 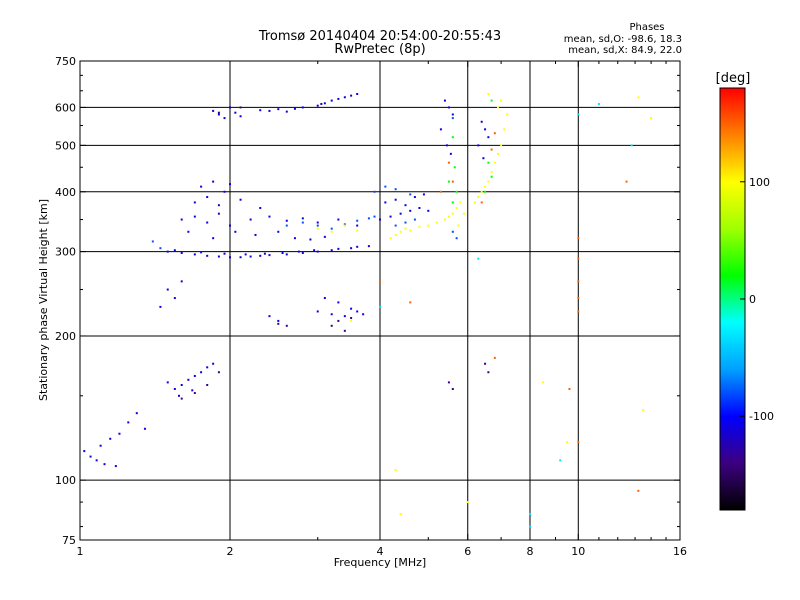 What do you see at coordinates (69, 540) in the screenshot?
I see `y-tick-label: 75` at bounding box center [69, 540].